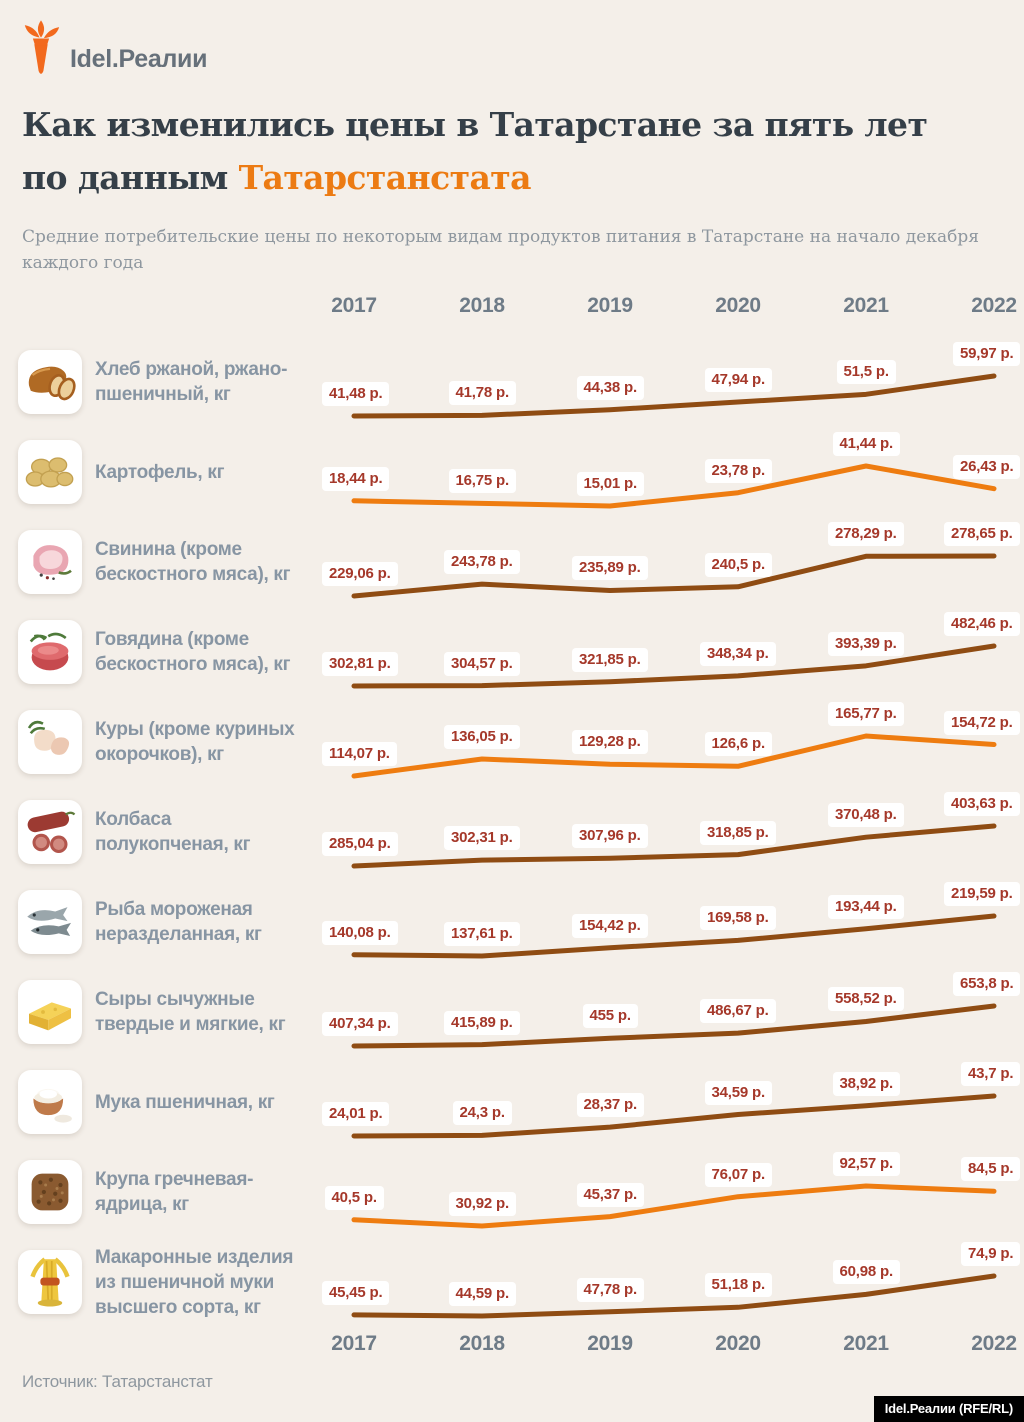  I want to click on year-label: 2020, so click(738, 1343).